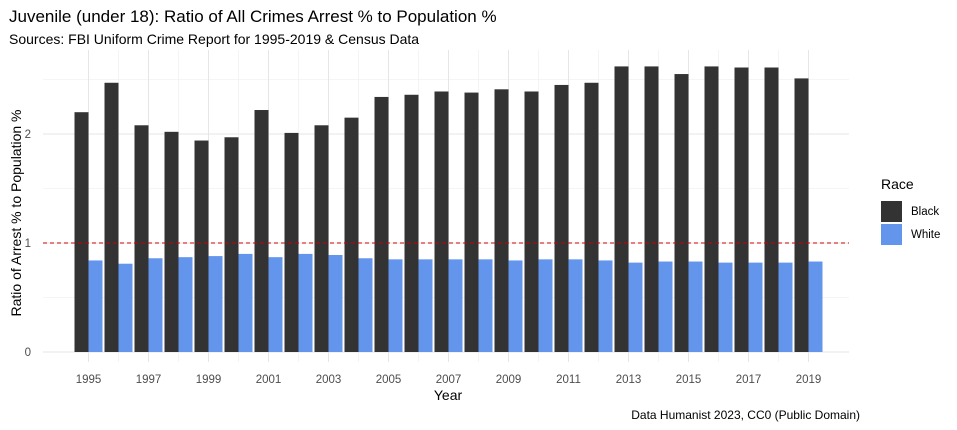 The image size is (957, 430). Describe the element at coordinates (81, 232) in the screenshot. I see `bar-black-1995` at that location.